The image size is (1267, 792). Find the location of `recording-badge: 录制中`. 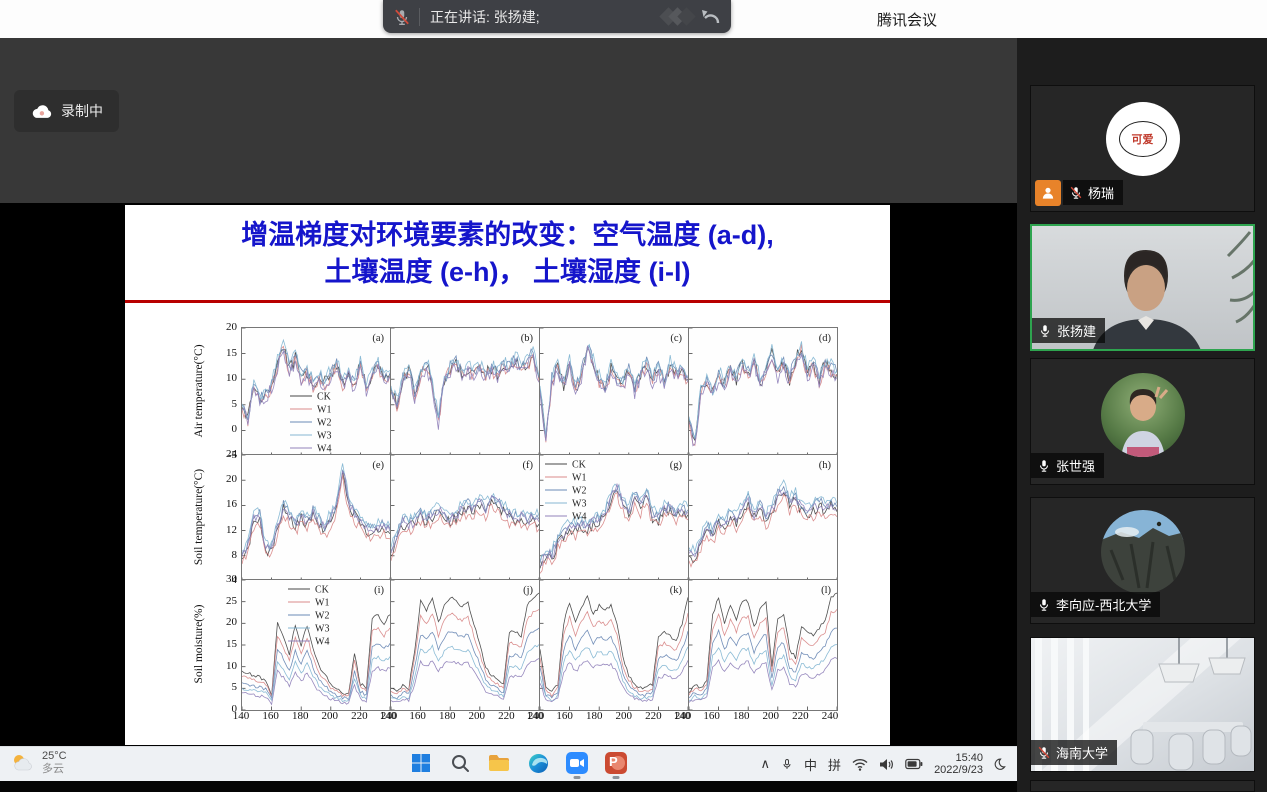

recording-badge: 录制中 is located at coordinates (66, 111).